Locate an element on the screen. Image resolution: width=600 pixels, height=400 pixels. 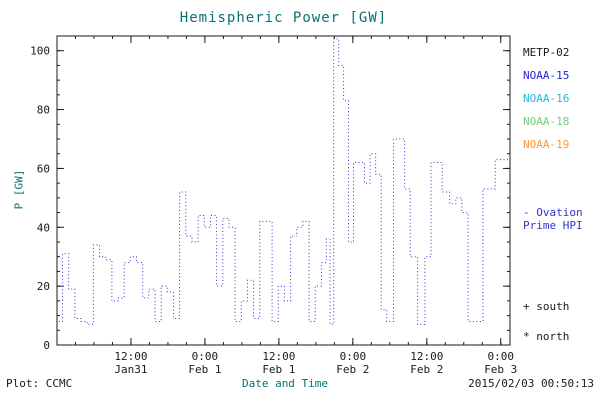
legend-item-metp02: METP-02 is located at coordinates (546, 52).